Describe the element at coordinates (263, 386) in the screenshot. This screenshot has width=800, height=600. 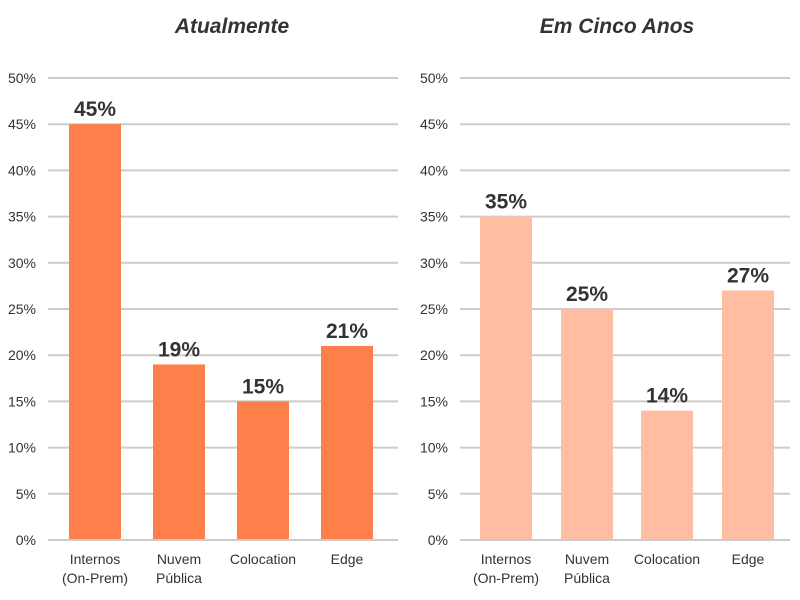
I see `data-label: 15%` at that location.